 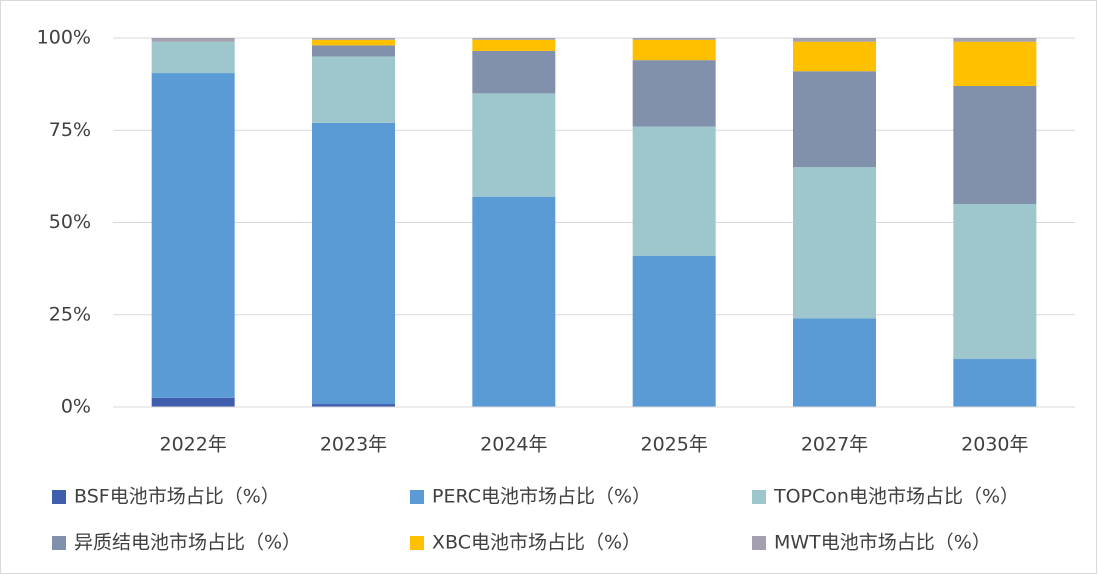 What do you see at coordinates (70, 130) in the screenshot?
I see `y-tick-label: 75%` at bounding box center [70, 130].